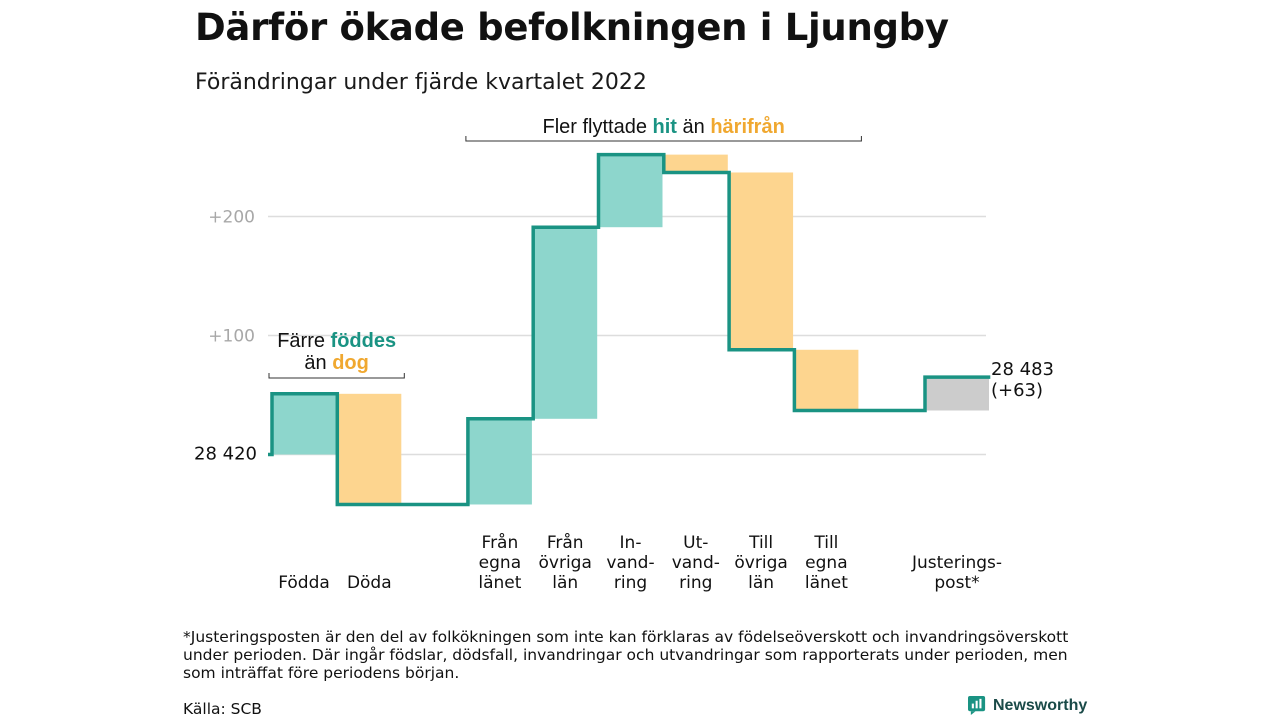  Describe the element at coordinates (663, 126) in the screenshot. I see `annotation-migration: Fler flyttade hit än härifrån` at that location.